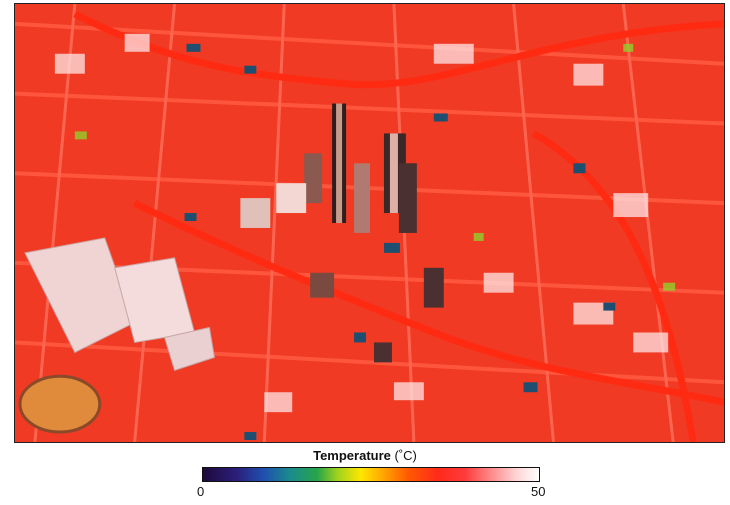 The height and width of the screenshot is (505, 730). I want to click on legend-unit: (˚C), so click(405, 455).